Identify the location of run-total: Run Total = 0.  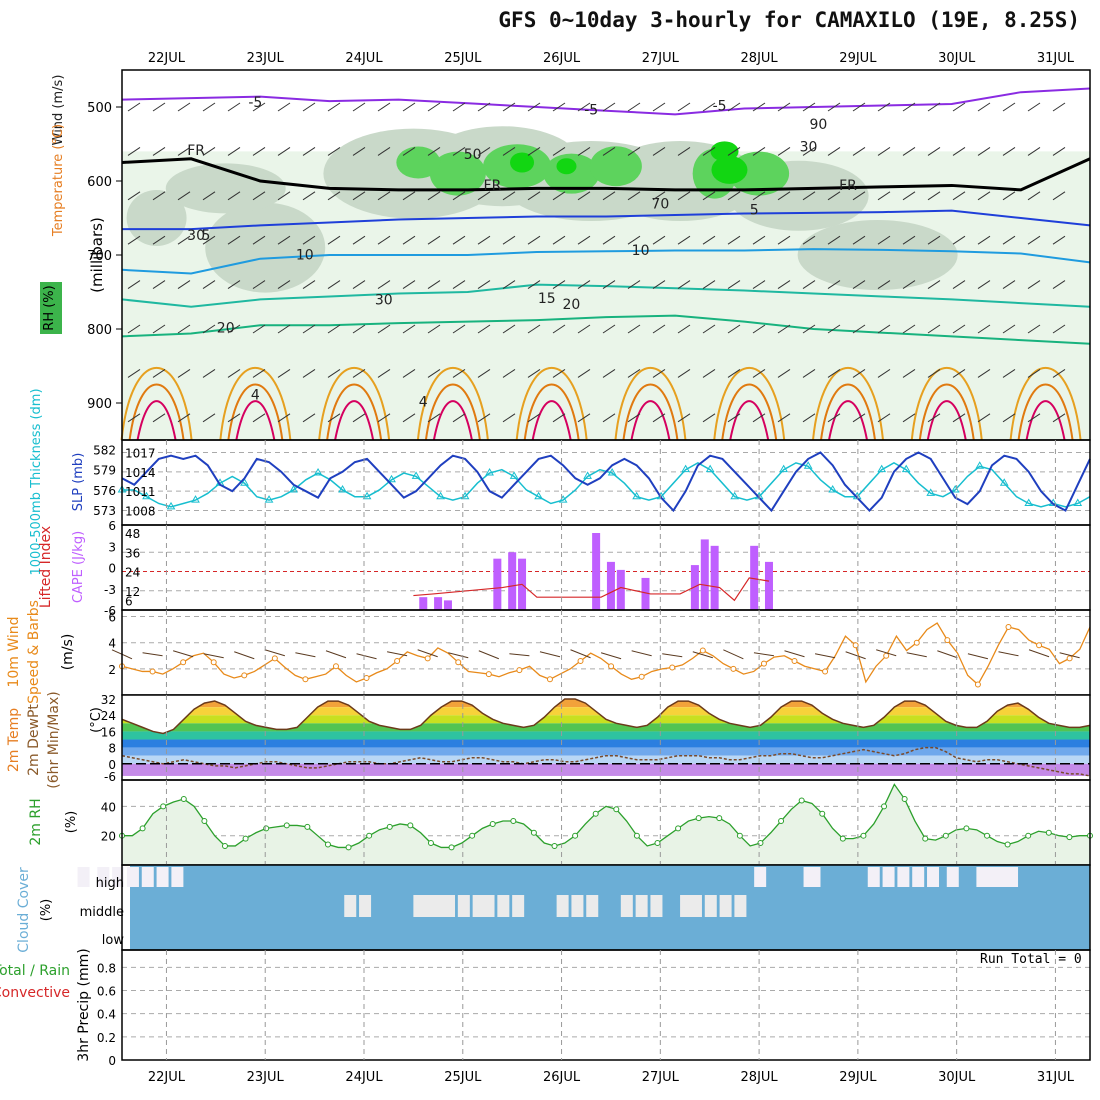
(1031, 959).